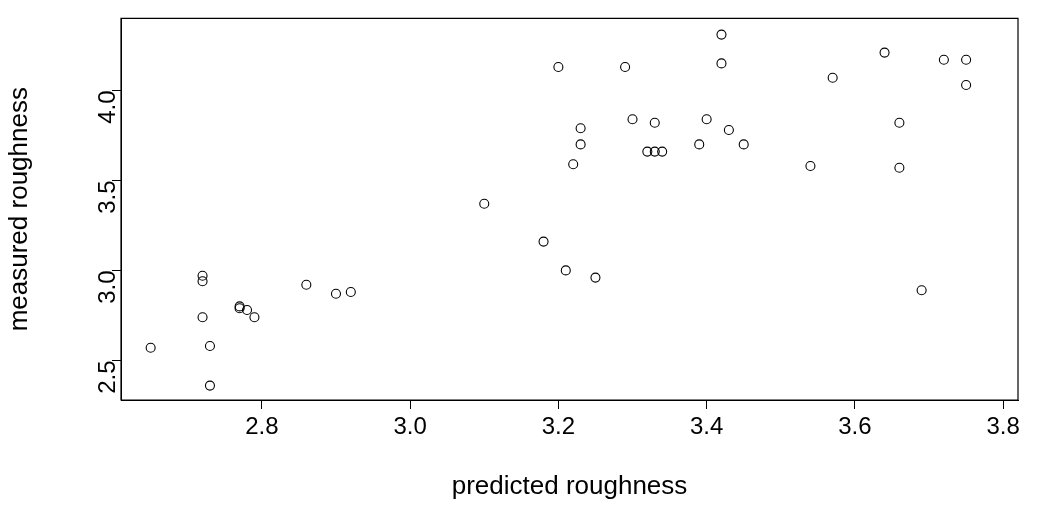 This screenshot has width=1038, height=506. I want to click on y-tick-label: 2.5, so click(106, 377).